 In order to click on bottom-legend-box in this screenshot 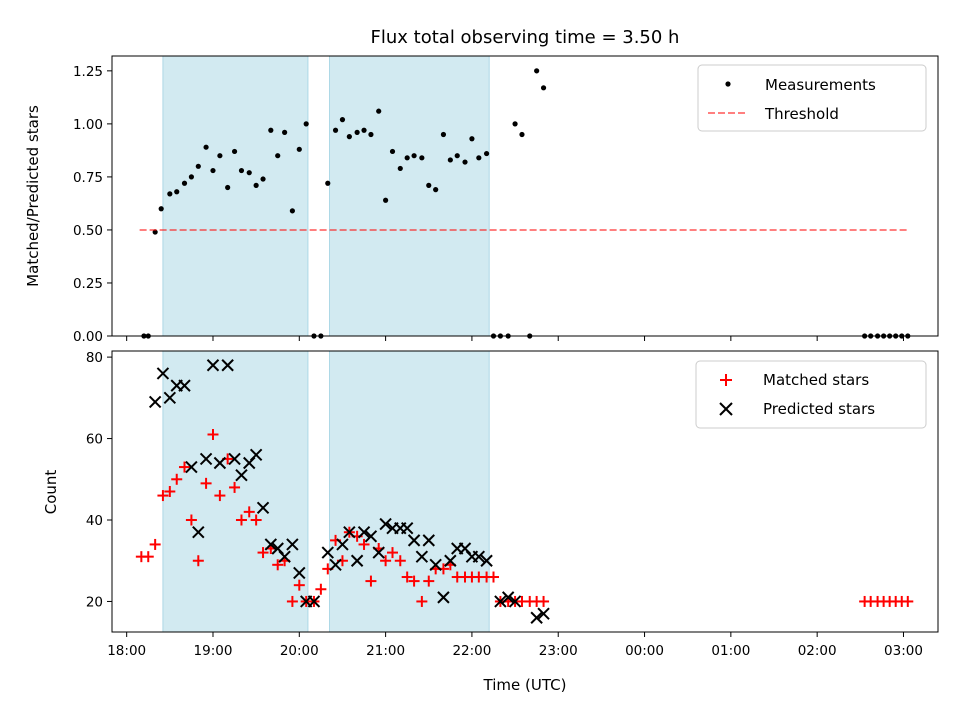, I will do `click(811, 394)`.